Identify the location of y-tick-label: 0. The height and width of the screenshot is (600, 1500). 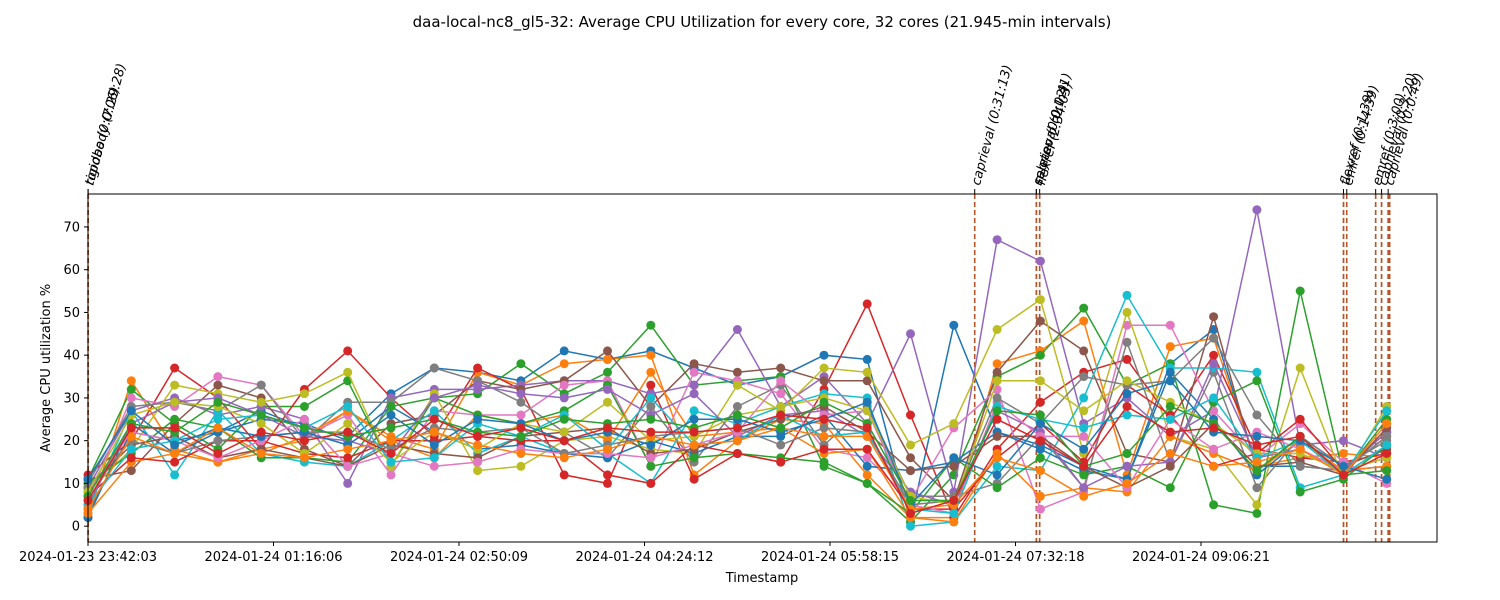
(76, 527).